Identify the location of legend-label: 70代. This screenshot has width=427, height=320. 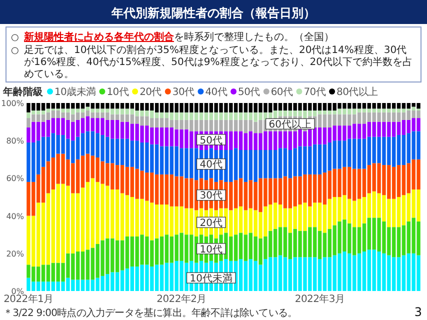
(315, 92).